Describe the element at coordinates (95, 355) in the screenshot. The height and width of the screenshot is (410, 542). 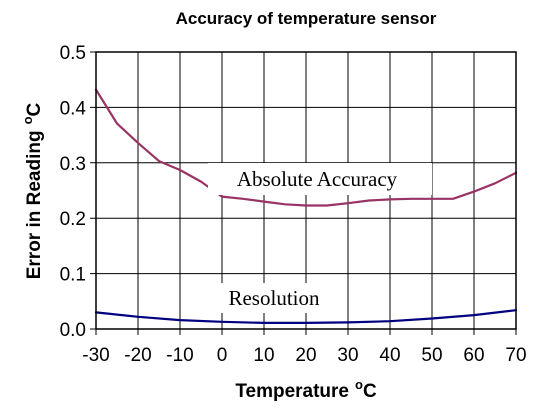
I see `x-tick-label: -30` at that location.